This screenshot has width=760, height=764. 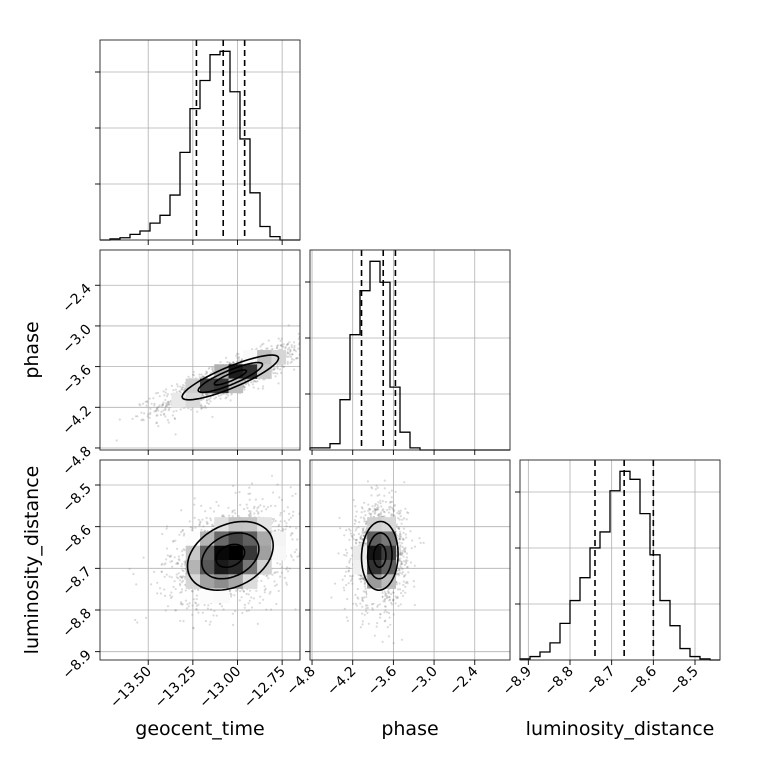 I want to click on x-tick-label: −4.8, so click(x=301, y=681).